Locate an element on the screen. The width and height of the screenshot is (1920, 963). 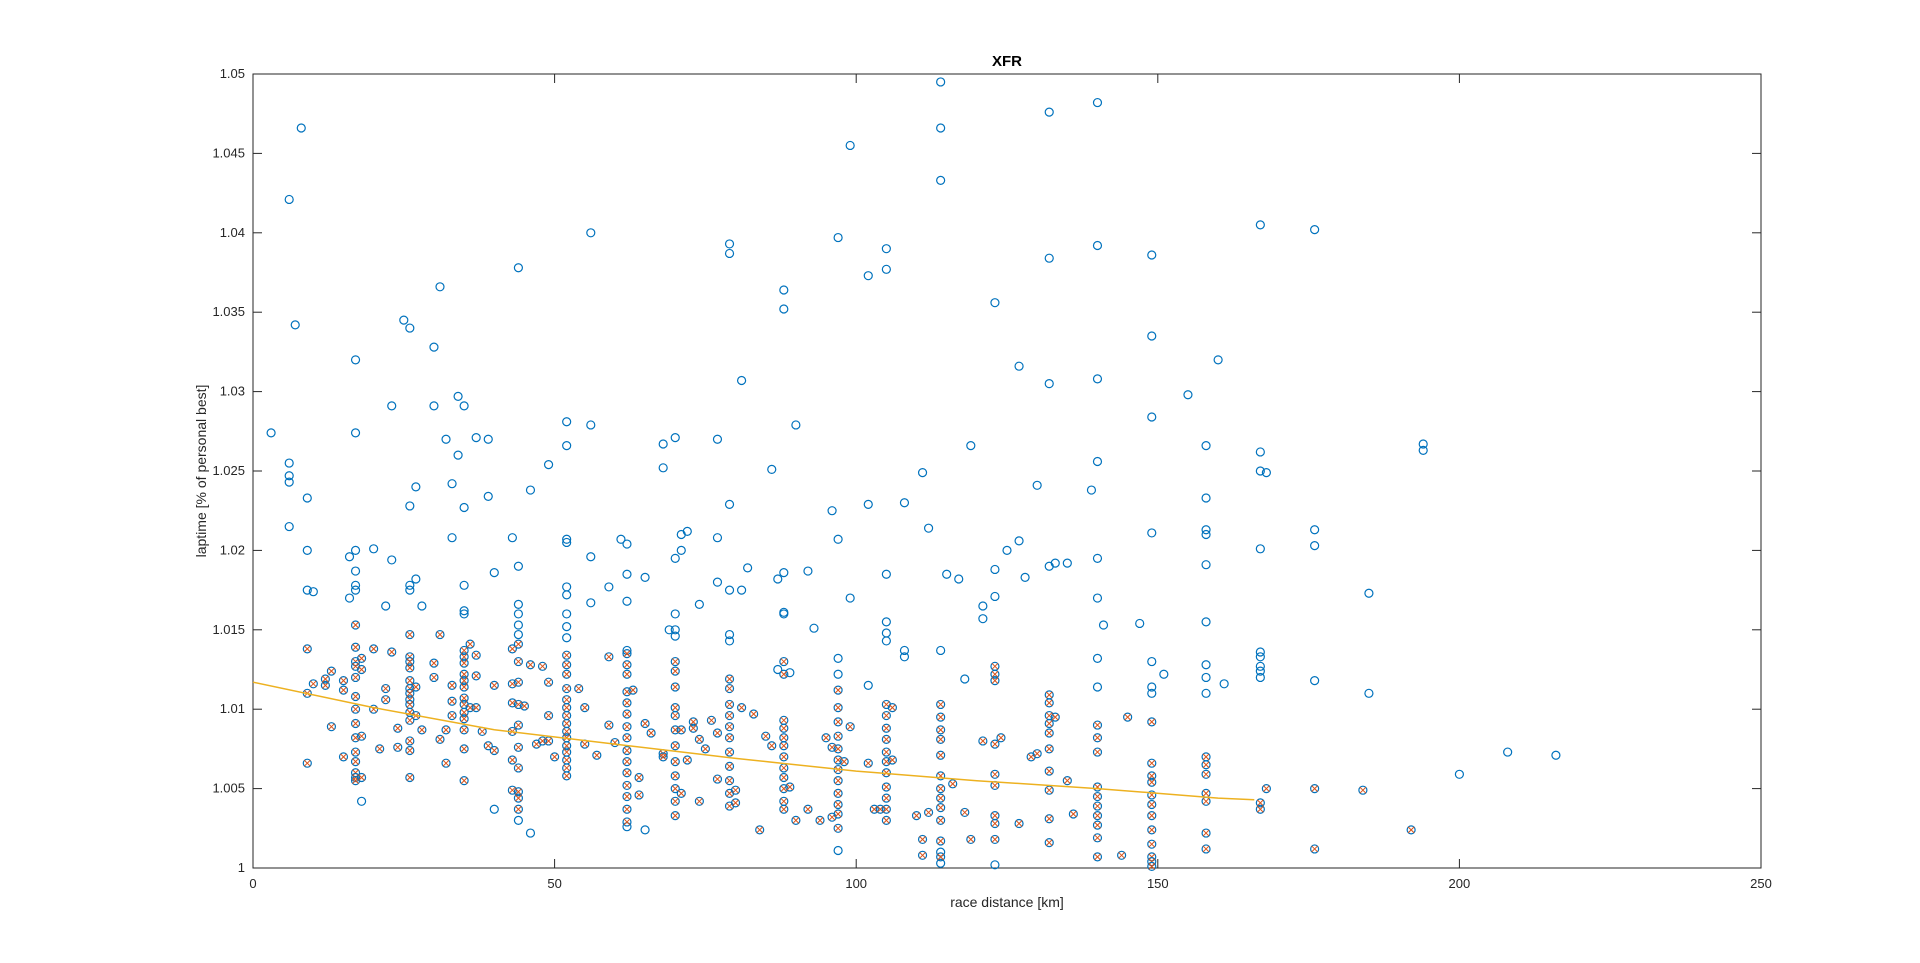
trend-line is located at coordinates (753, 741).